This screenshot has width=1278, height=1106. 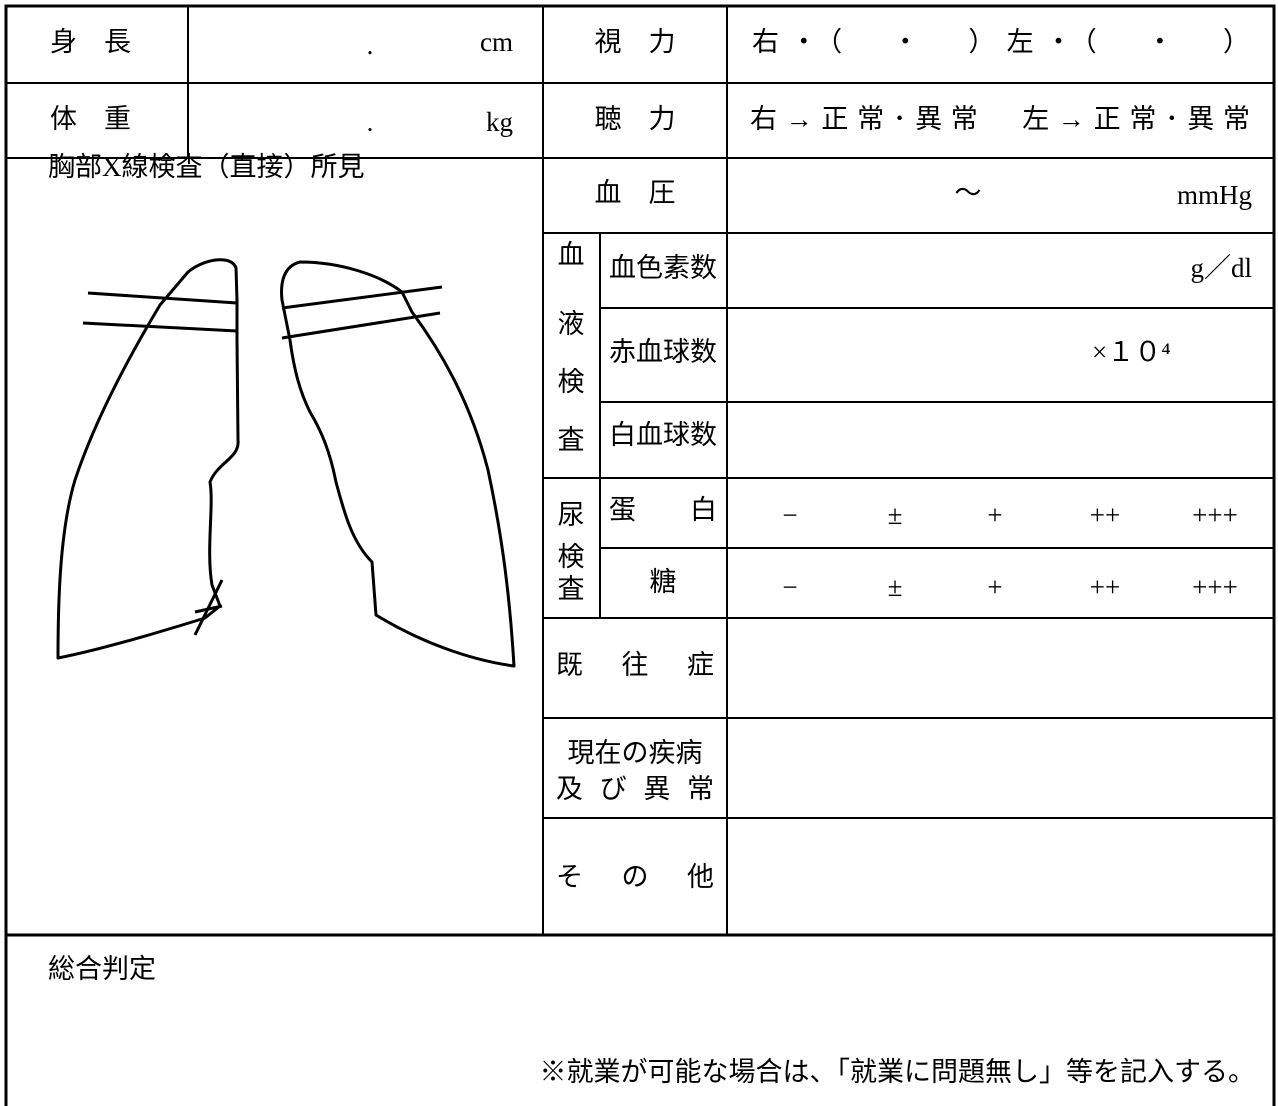 What do you see at coordinates (286, 463) in the screenshot?
I see `lung-drawing` at bounding box center [286, 463].